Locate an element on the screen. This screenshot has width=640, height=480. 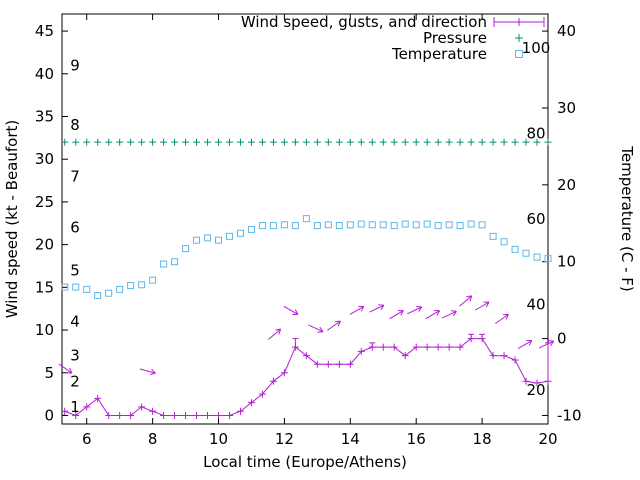
y-axis-left is located at coordinates (65, 223).